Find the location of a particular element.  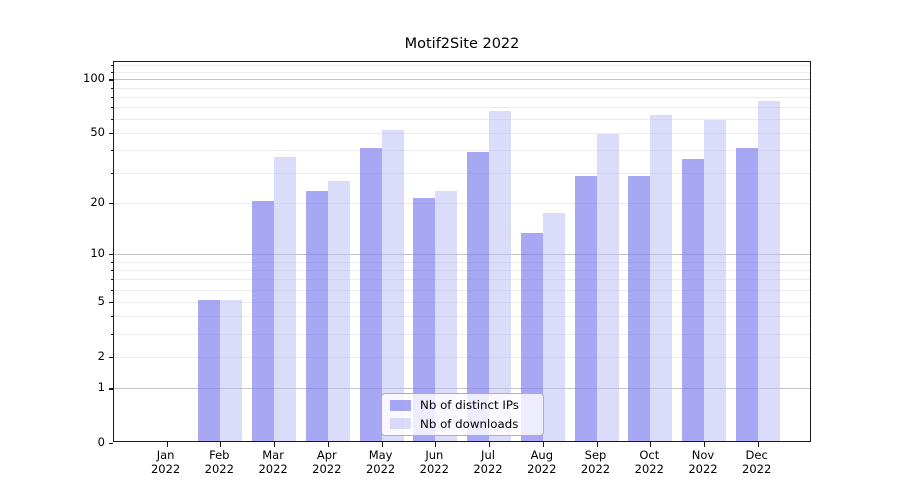

x-axis-label-jan: Jan 2022 is located at coordinates (165, 462).